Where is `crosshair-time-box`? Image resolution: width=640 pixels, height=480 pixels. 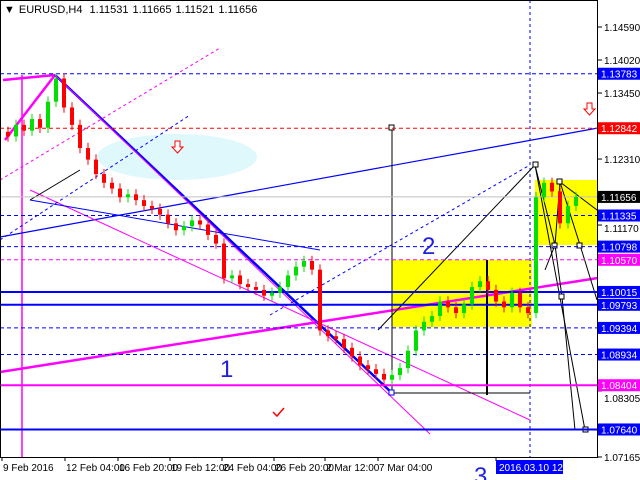
crosshair-time-box is located at coordinates (529, 467).